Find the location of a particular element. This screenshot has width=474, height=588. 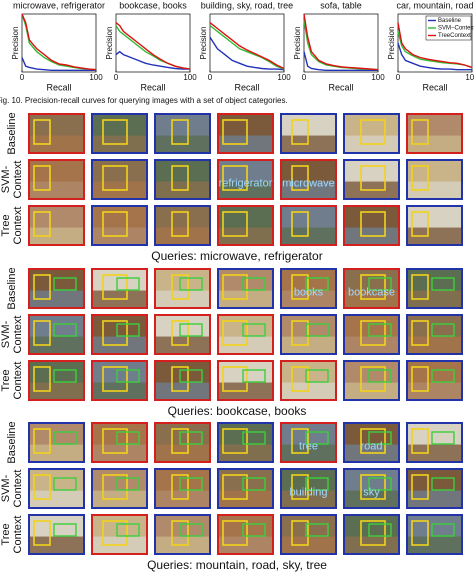

chart-title: sofa, table is located at coordinates (341, 5).